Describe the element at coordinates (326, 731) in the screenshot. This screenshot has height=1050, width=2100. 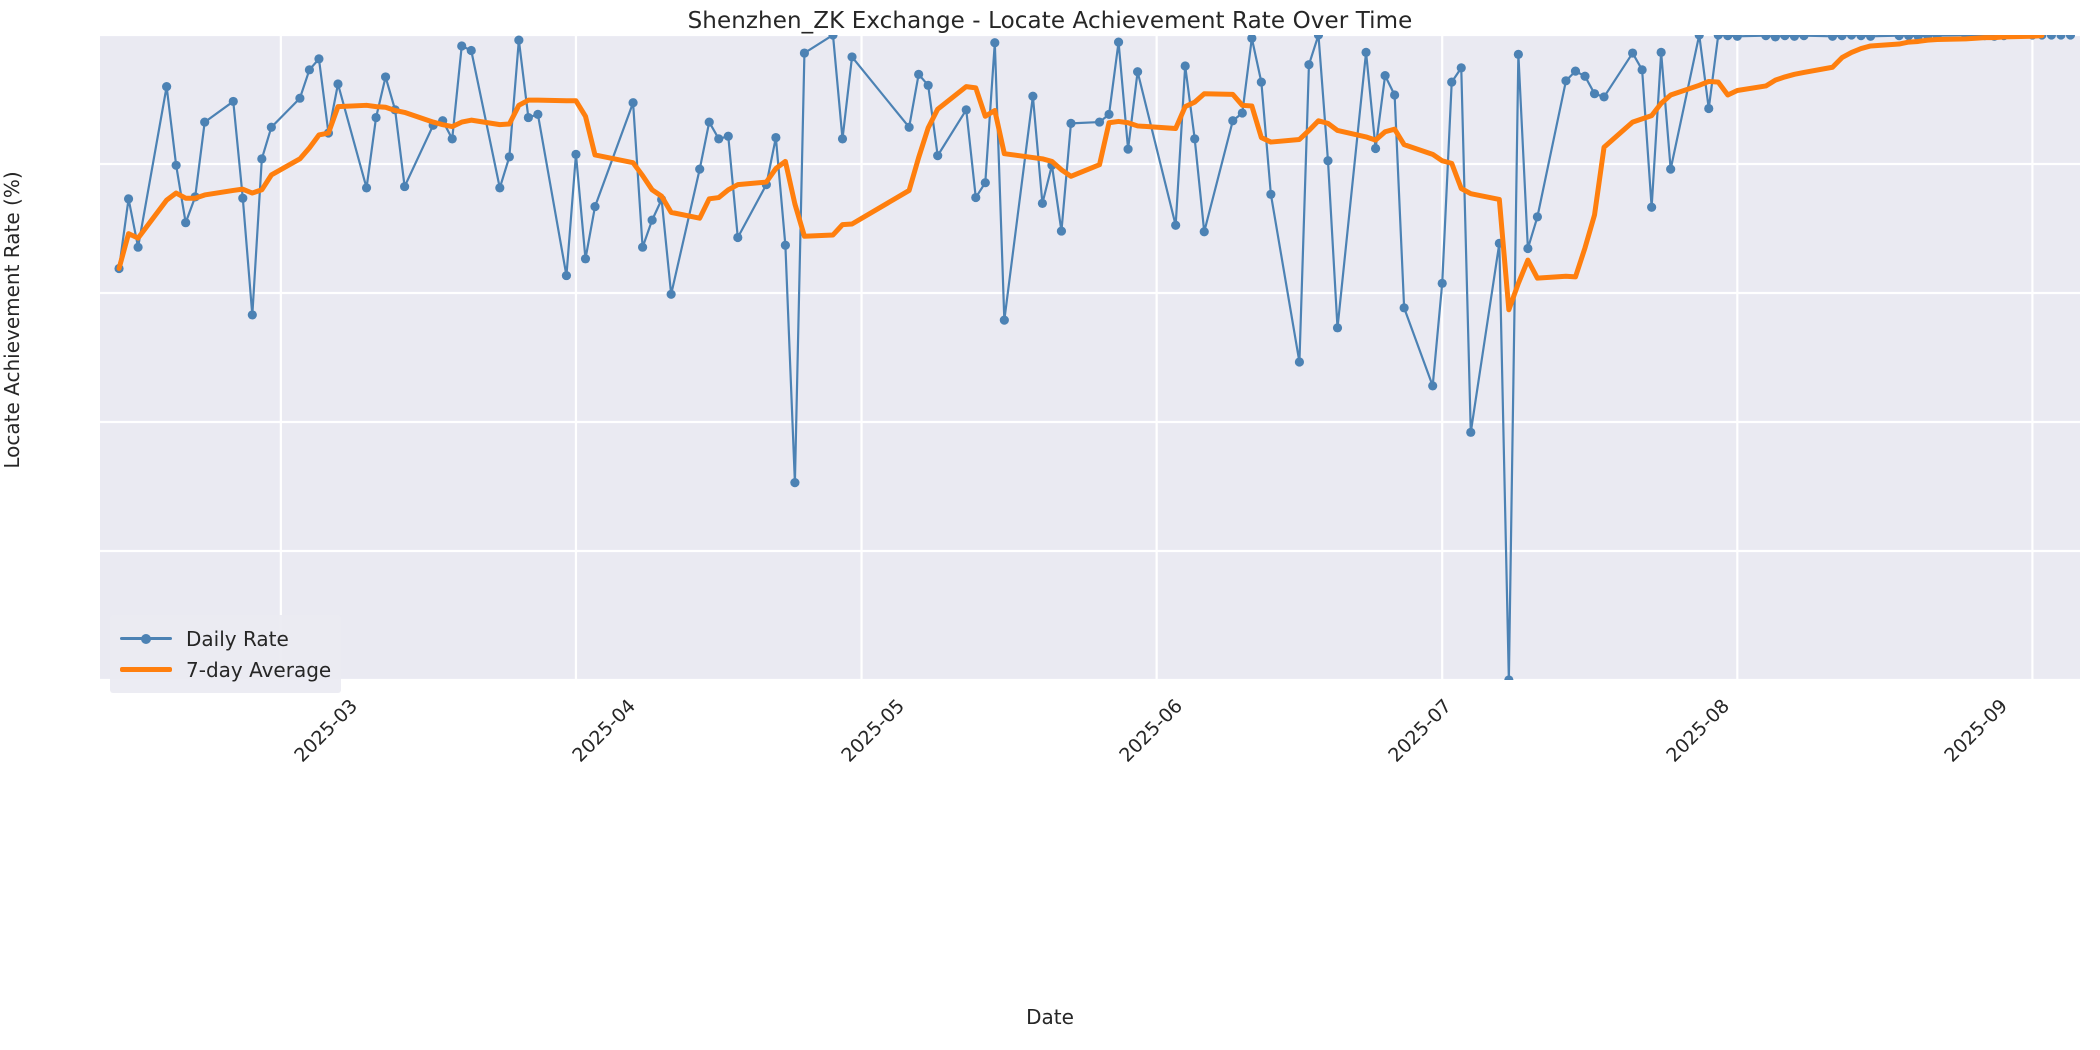
I see `x-tick-label: 2025-03` at that location.